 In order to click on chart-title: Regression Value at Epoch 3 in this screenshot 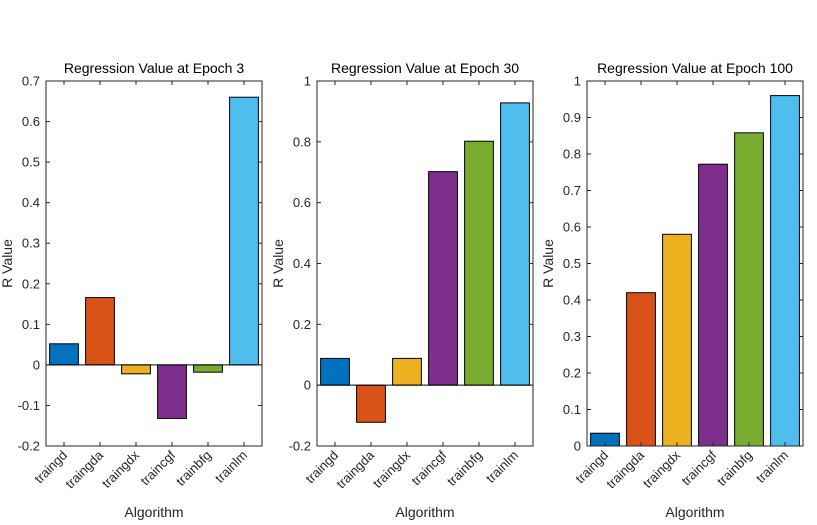, I will do `click(154, 68)`.